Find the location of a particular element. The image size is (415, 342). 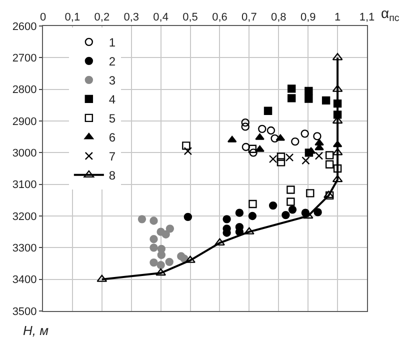

x-tick-label: 0,2 is located at coordinates (102, 18).